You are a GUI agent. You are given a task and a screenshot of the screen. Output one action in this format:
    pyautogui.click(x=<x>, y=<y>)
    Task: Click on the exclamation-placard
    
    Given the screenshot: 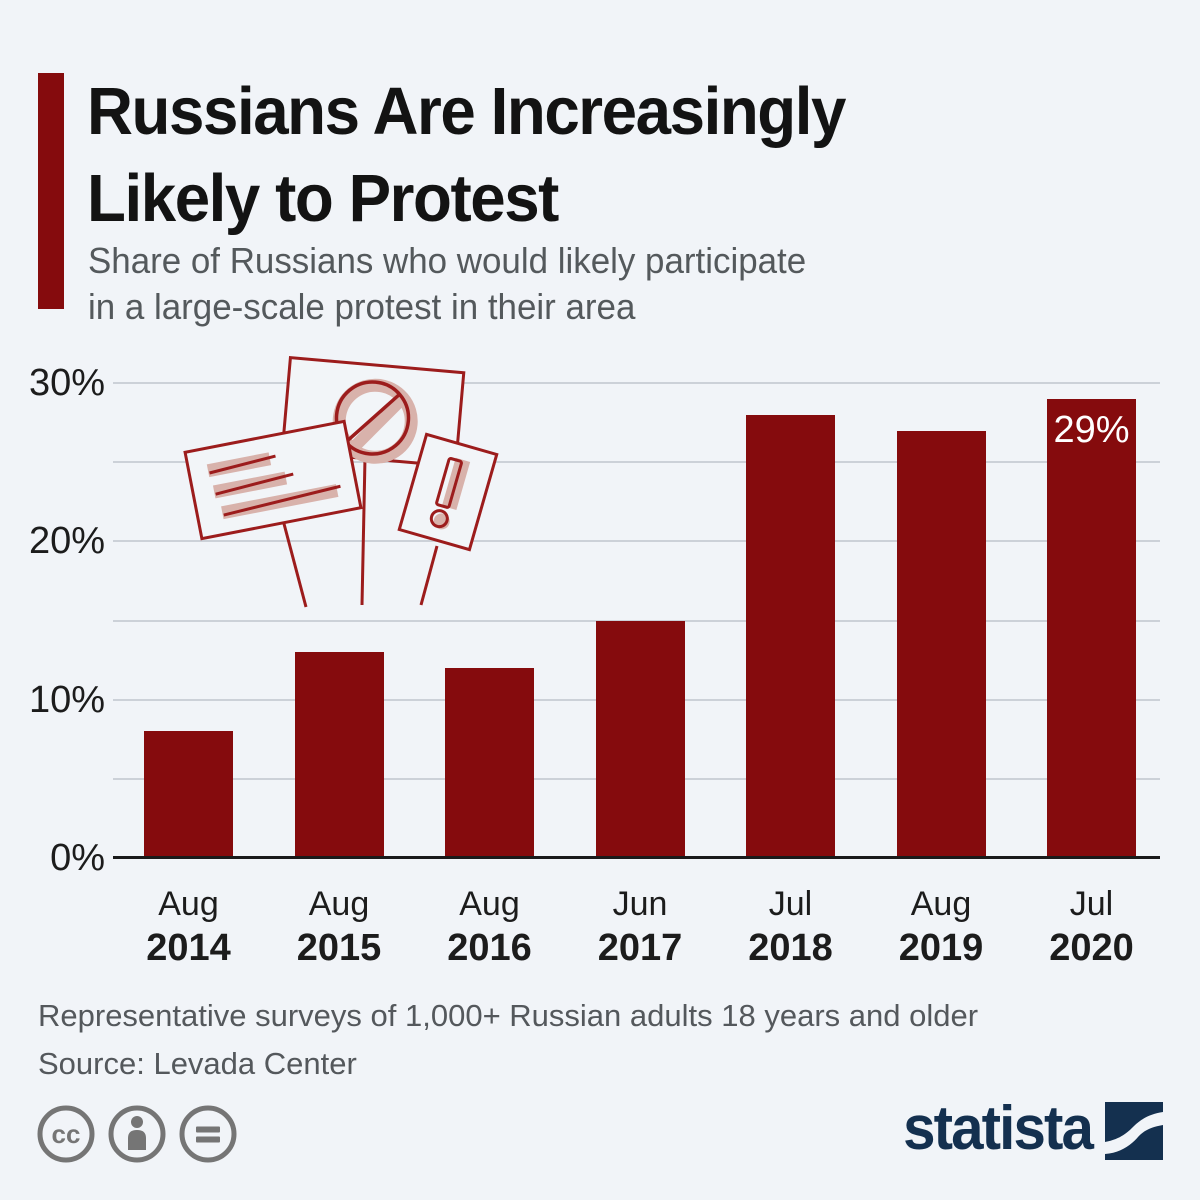 What is the action you would take?
    pyautogui.click(x=448, y=492)
    